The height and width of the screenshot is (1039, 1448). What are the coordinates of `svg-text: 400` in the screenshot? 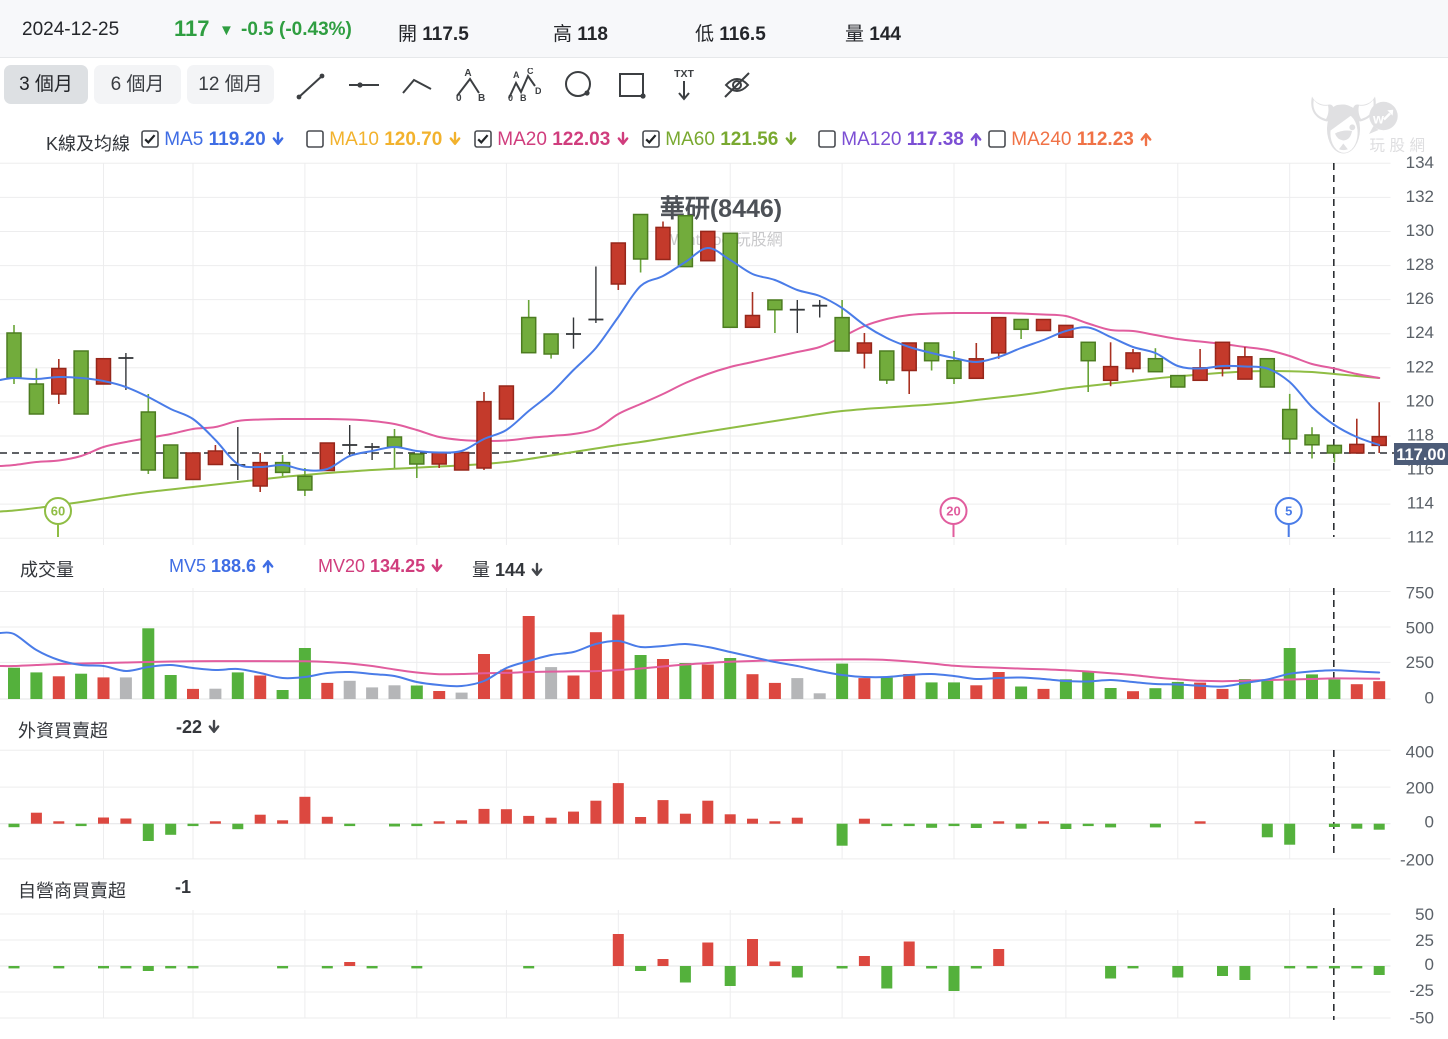 It's located at (1420, 752).